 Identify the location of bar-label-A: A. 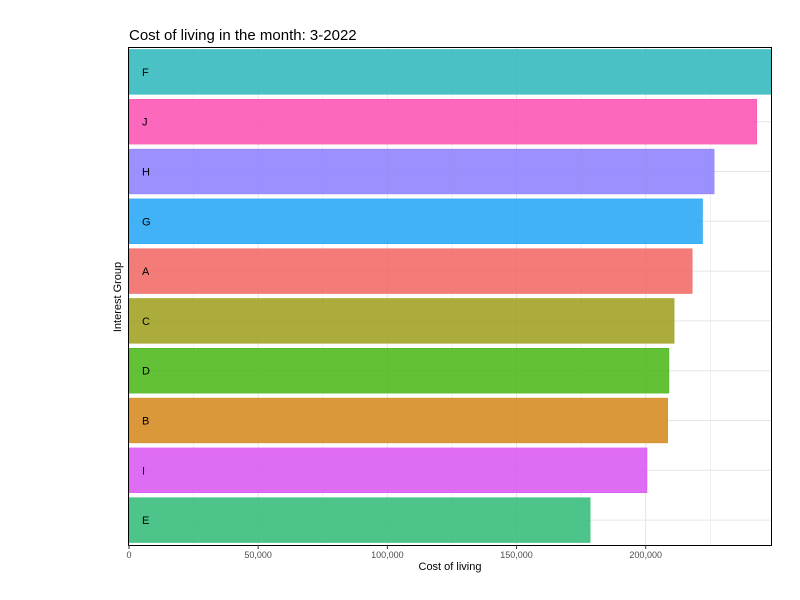
(146, 272).